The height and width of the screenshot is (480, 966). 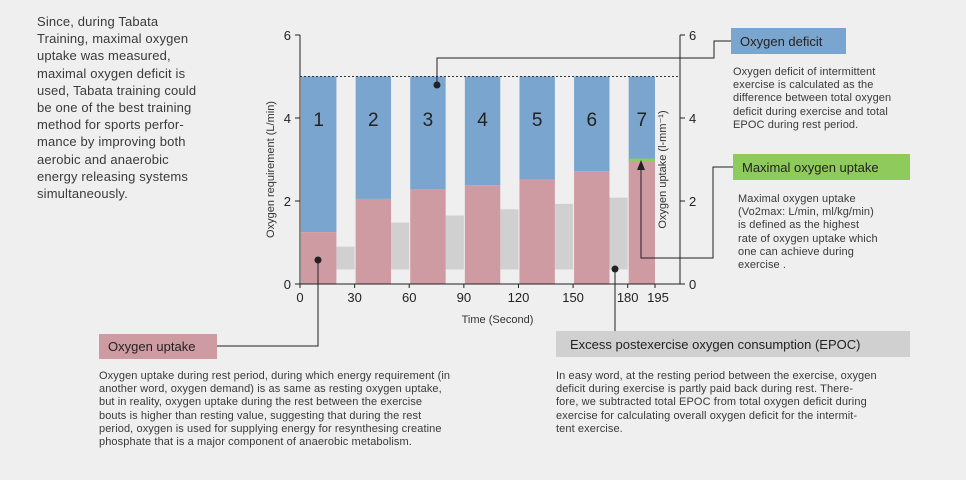 What do you see at coordinates (318, 260) in the screenshot?
I see `uptake-leader-dot` at bounding box center [318, 260].